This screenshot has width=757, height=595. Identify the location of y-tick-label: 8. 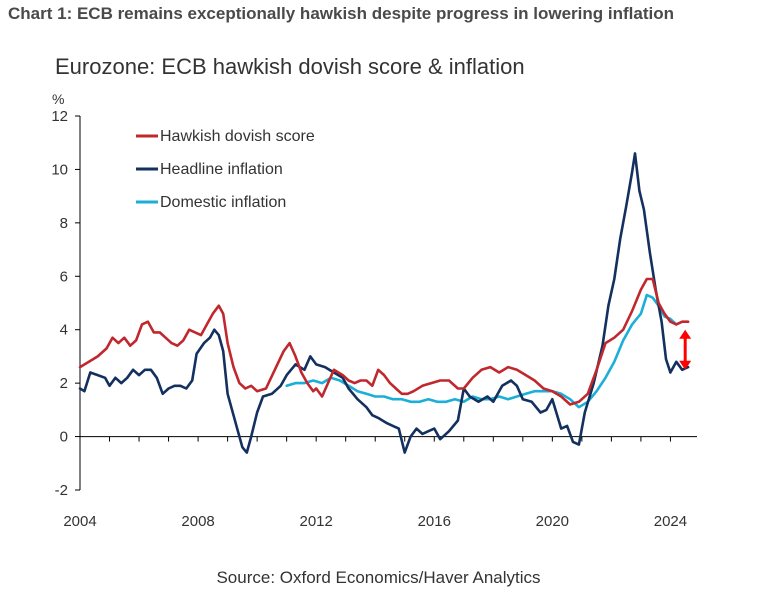
(64, 223).